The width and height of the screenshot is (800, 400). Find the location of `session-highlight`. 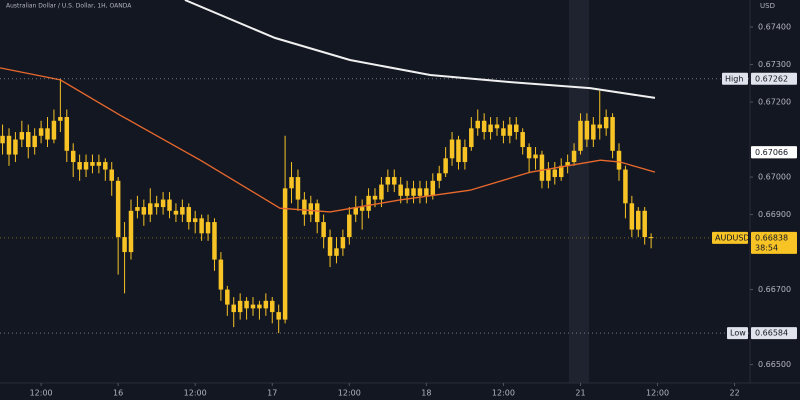

session-highlight is located at coordinates (579, 191).